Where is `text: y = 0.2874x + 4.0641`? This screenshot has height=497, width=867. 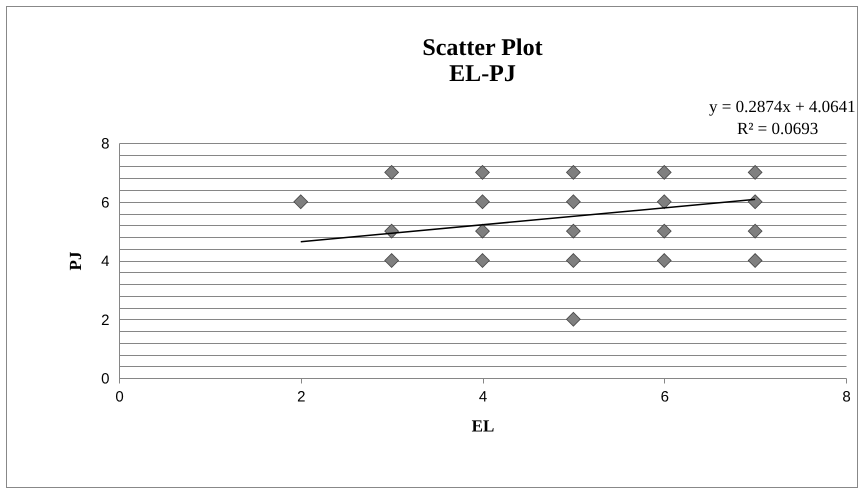
text: y = 0.2874x + 4.0641 is located at coordinates (782, 106).